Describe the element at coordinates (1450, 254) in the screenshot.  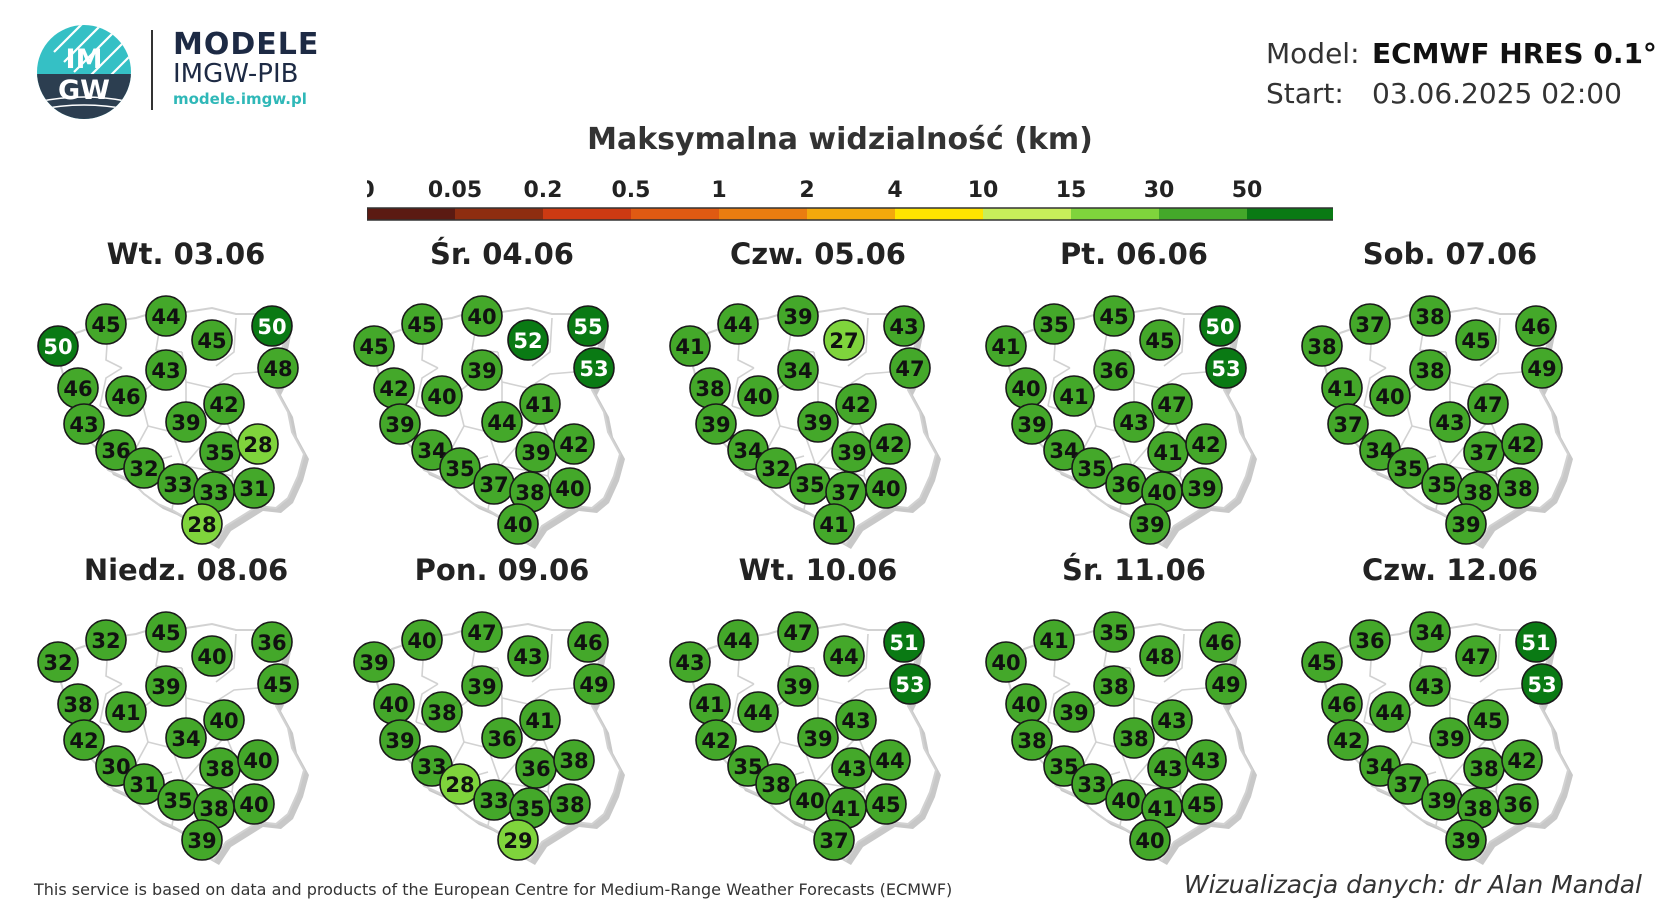
I see `panel-date: Sob. 07.06` at that location.